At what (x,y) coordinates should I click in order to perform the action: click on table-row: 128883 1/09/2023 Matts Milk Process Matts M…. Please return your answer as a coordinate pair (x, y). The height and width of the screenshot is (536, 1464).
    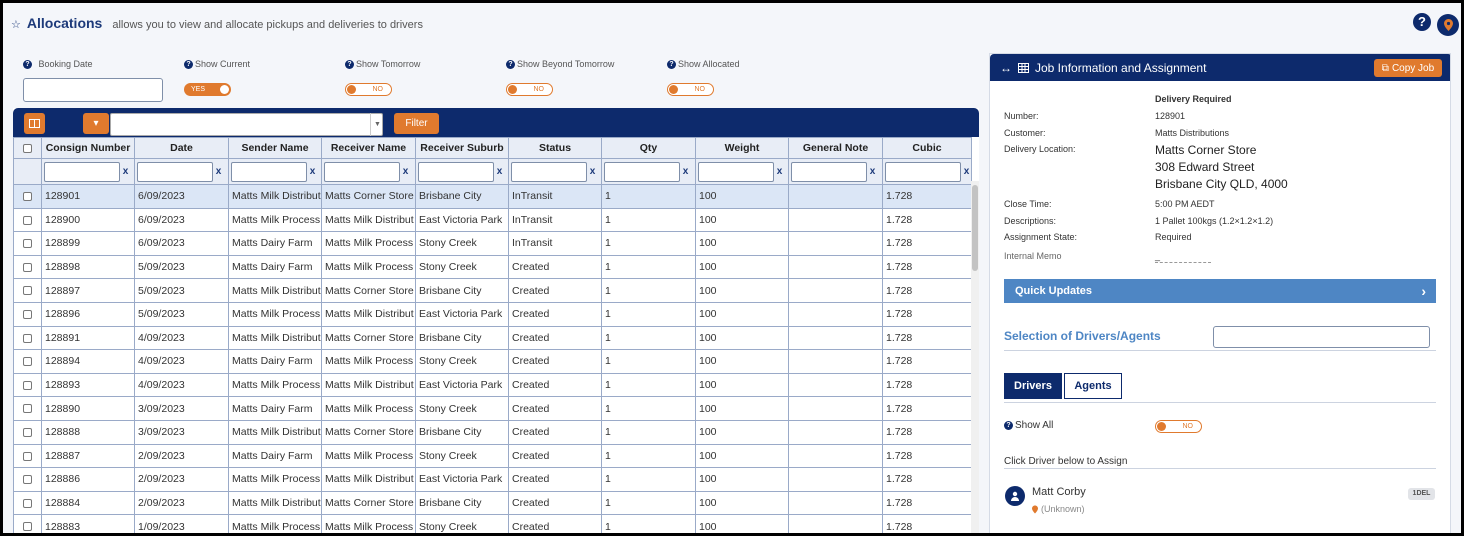
    Looking at the image, I should click on (492, 523).